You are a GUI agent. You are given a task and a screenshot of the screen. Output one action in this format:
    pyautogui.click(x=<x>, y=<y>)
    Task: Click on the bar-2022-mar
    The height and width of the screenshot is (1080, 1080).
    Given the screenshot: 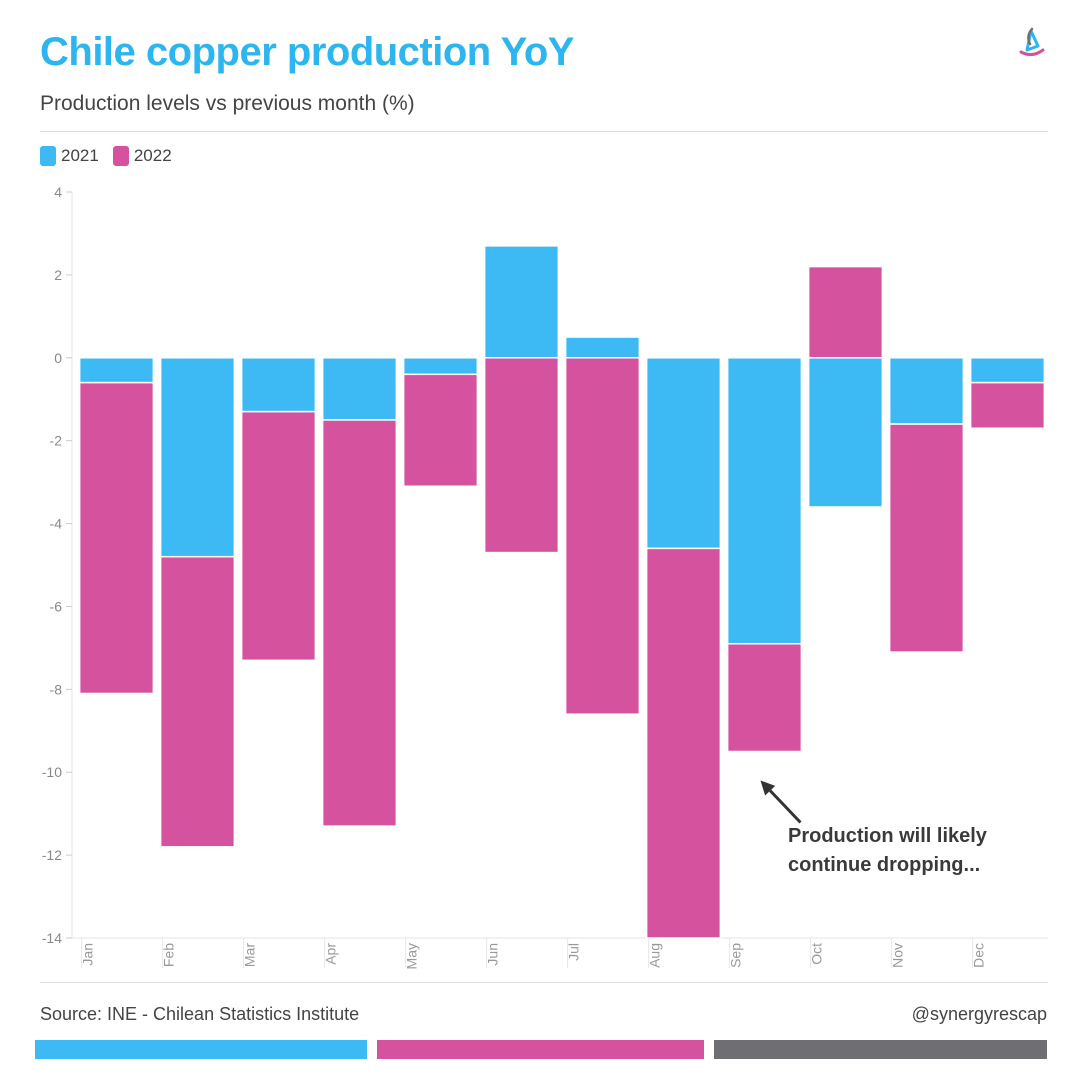 What is the action you would take?
    pyautogui.click(x=278, y=536)
    